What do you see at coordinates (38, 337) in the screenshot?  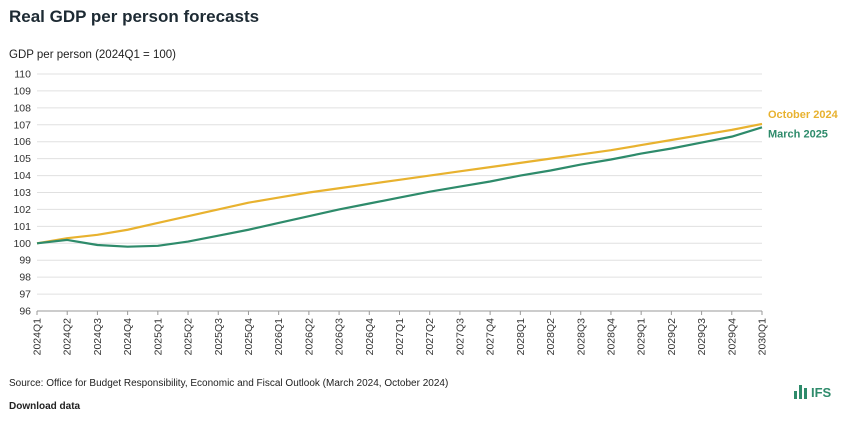 I see `x-tick-2024Q1: 2024Q1` at bounding box center [38, 337].